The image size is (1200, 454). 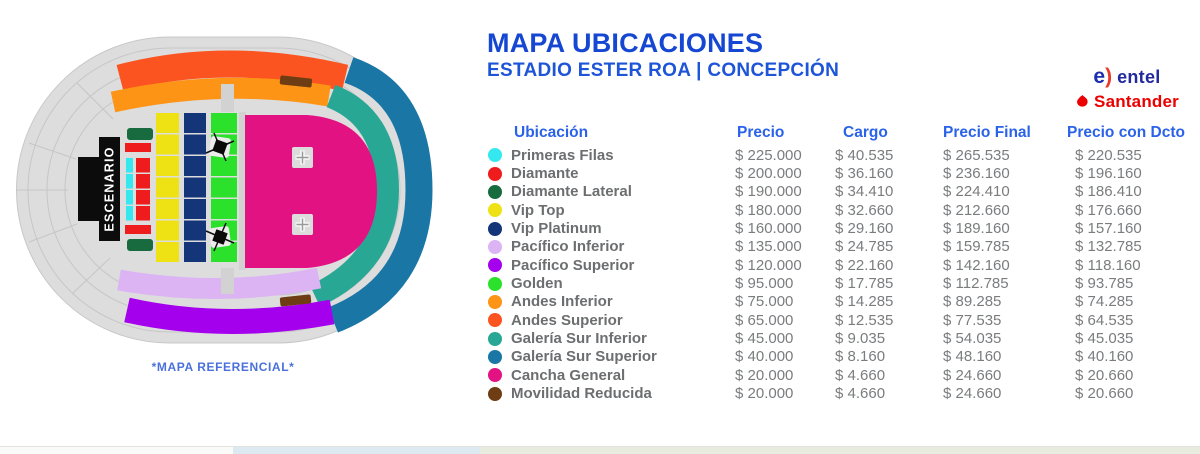 What do you see at coordinates (761, 132) in the screenshot?
I see `column-header-precio: Precio` at bounding box center [761, 132].